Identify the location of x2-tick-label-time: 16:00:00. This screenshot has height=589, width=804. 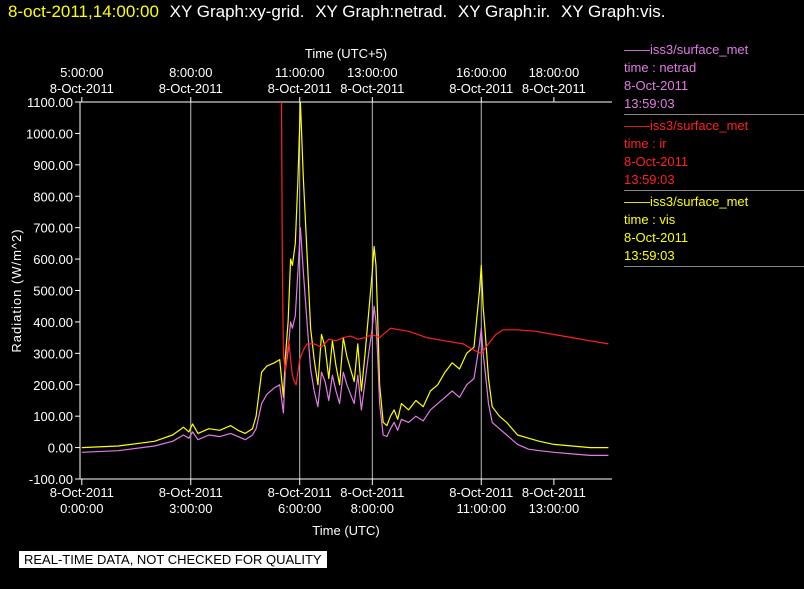
(481, 72).